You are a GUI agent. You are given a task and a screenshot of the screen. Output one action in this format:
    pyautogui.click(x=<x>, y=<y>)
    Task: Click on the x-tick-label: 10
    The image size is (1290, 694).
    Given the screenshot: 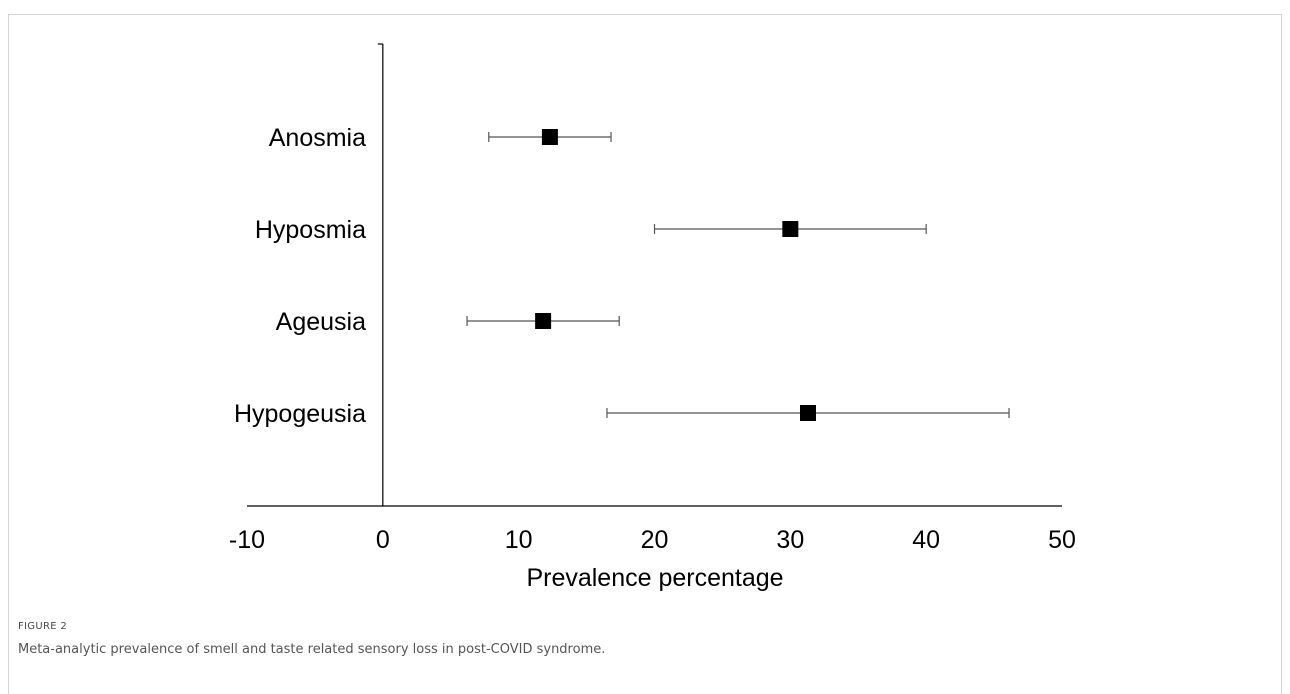 What is the action you would take?
    pyautogui.click(x=519, y=540)
    